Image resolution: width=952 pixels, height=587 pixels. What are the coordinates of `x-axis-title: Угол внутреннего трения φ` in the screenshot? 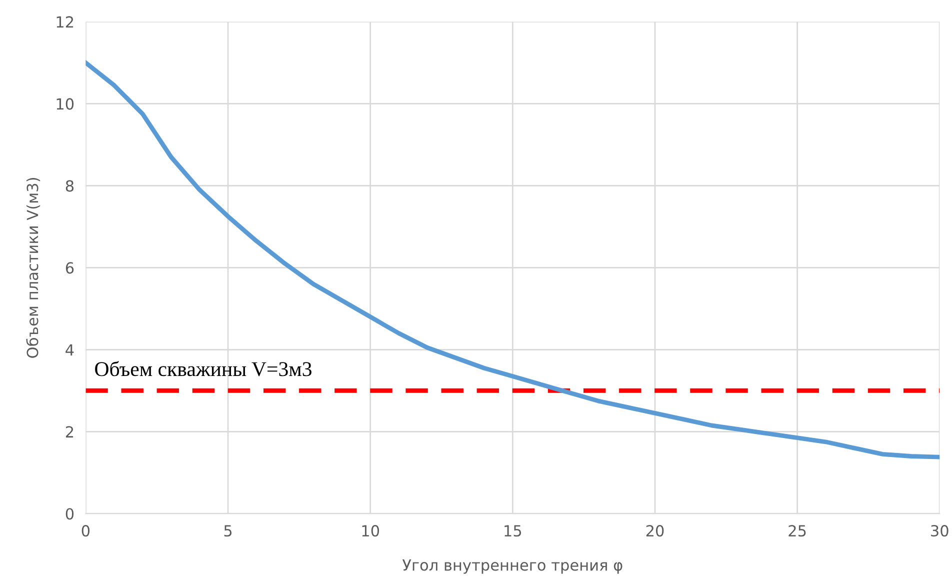 It's located at (512, 566).